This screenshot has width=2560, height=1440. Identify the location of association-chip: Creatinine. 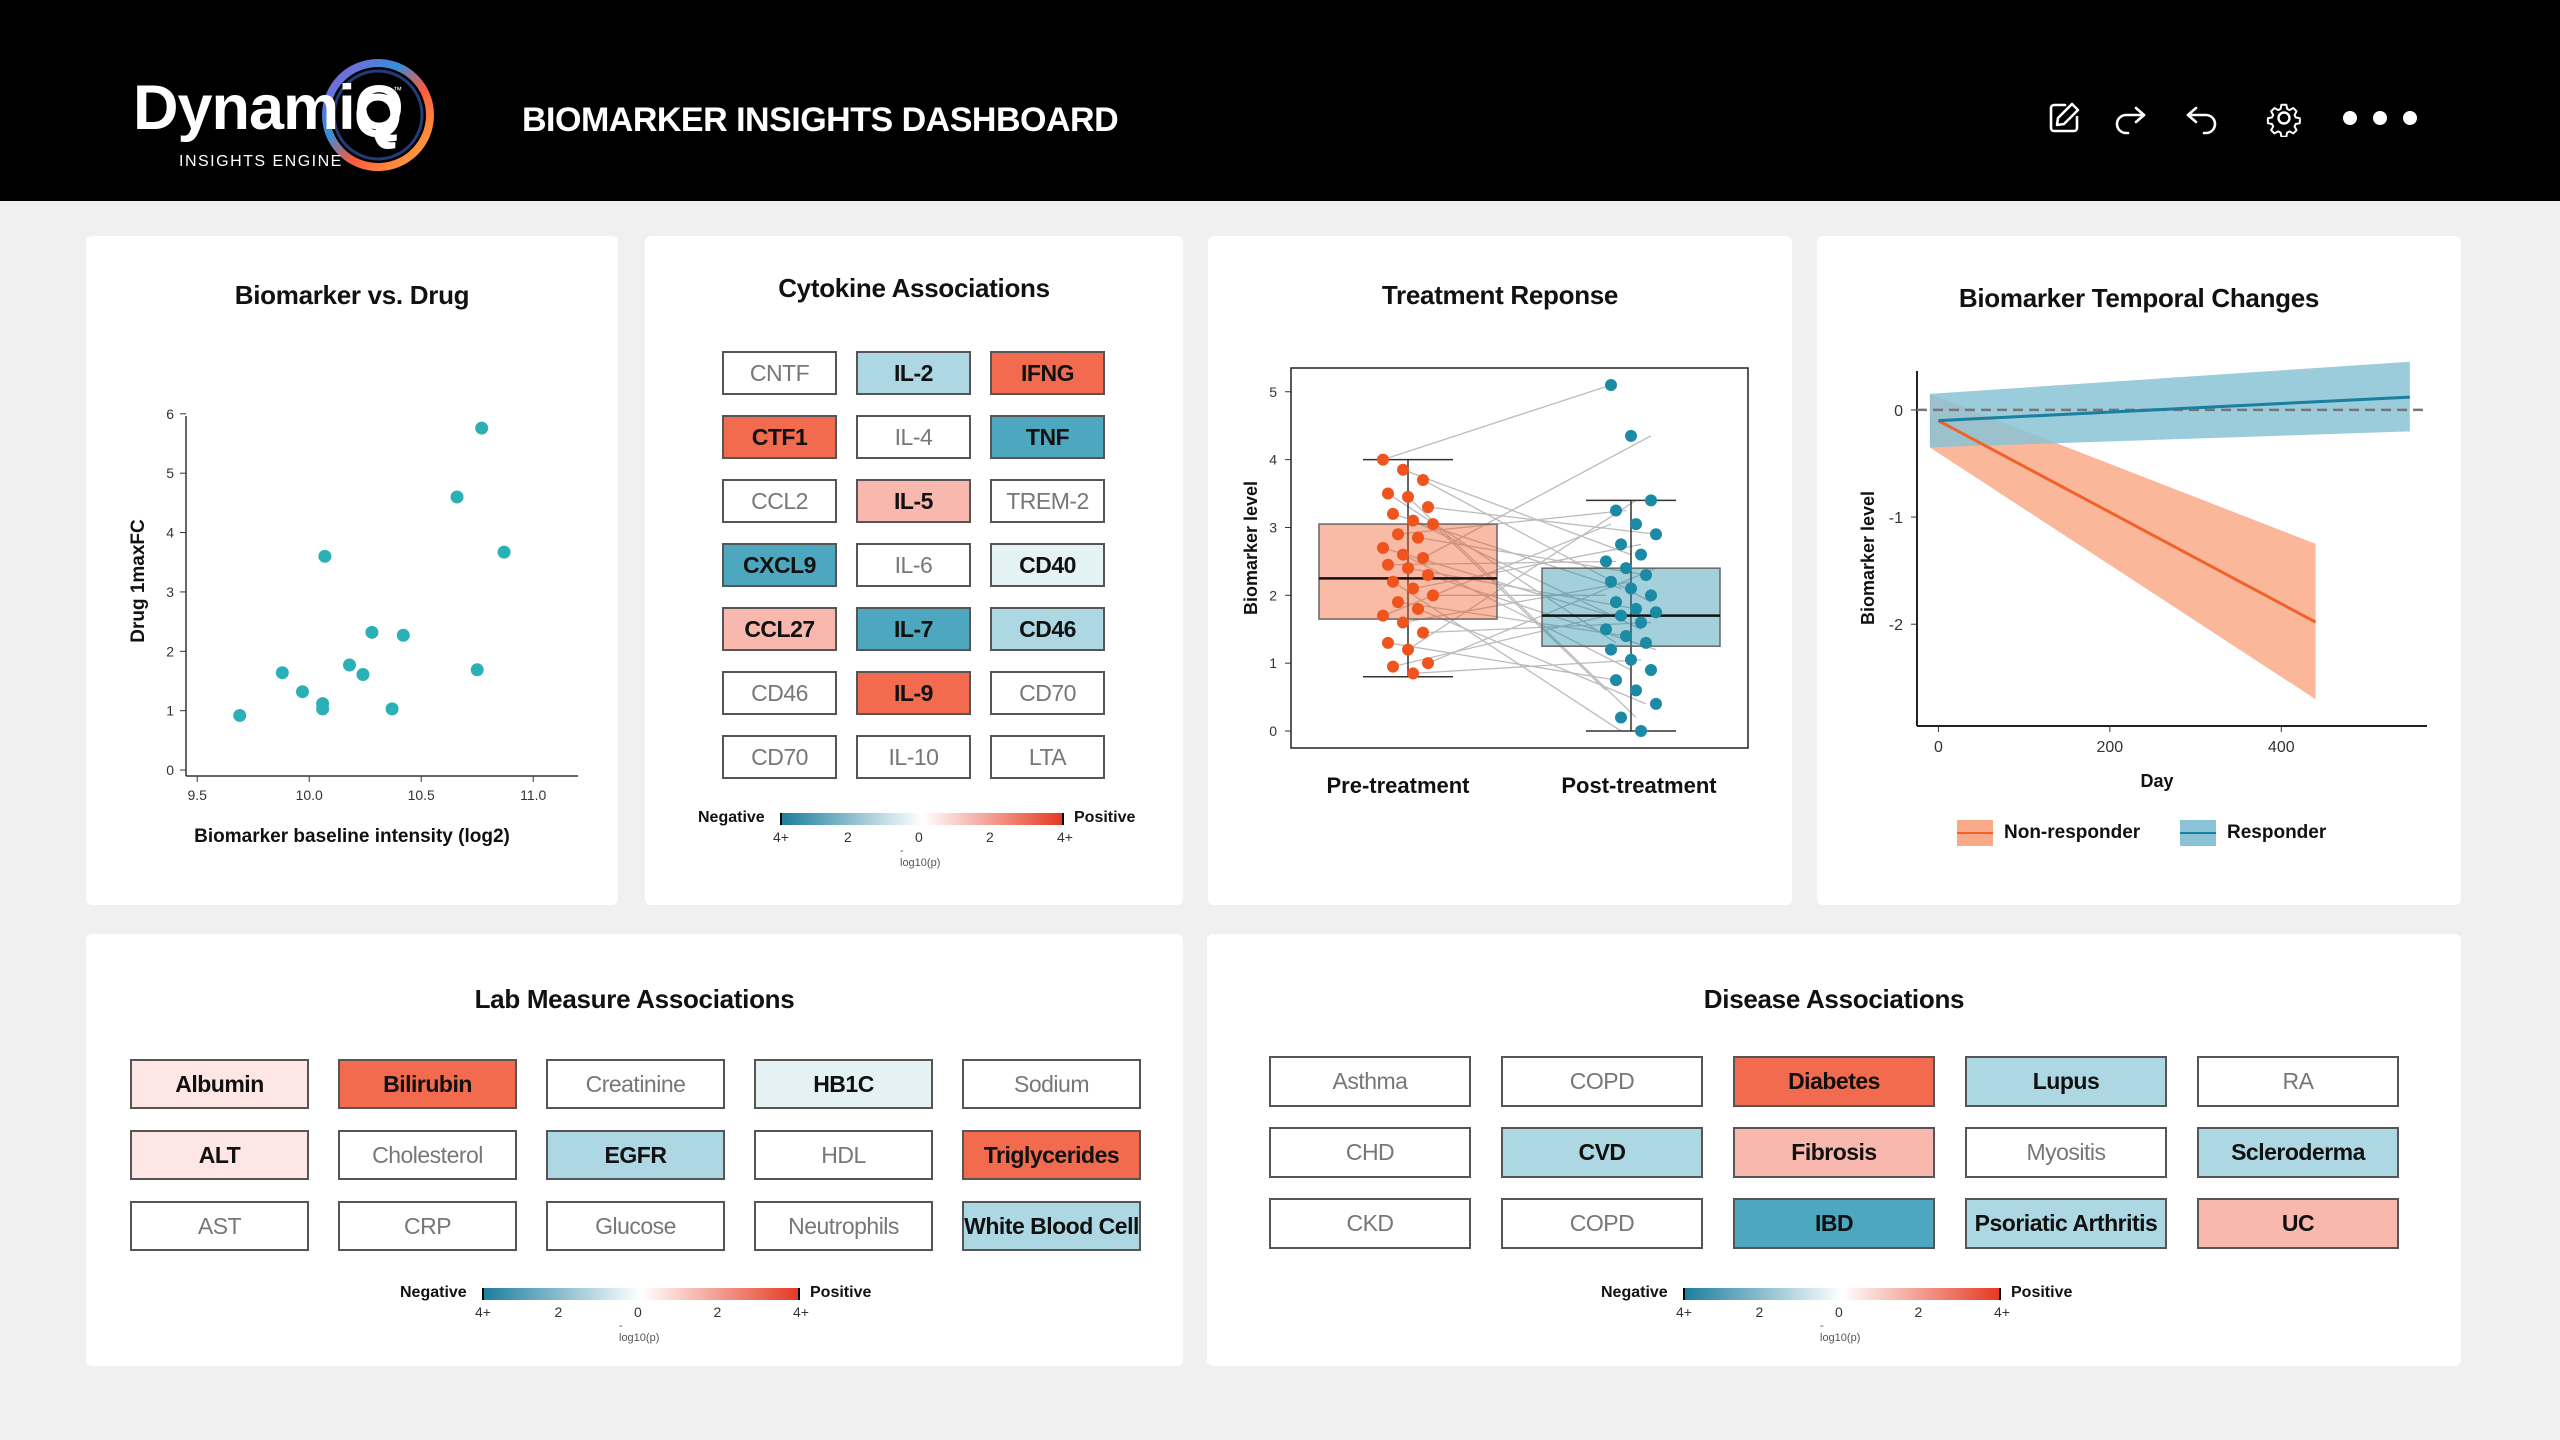
(635, 1084).